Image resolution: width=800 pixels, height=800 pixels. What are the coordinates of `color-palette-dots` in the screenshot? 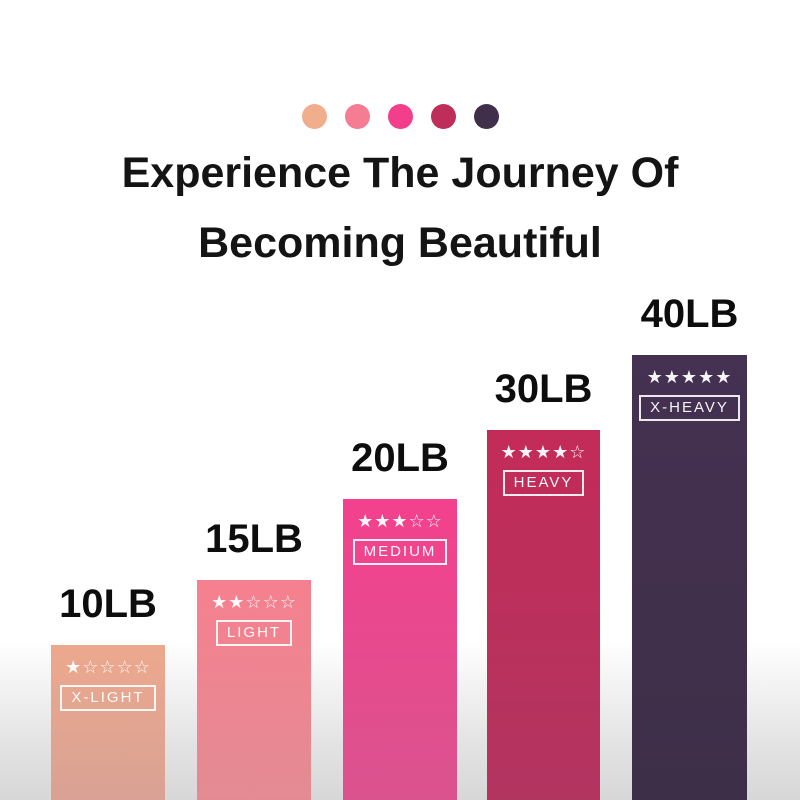 It's located at (400, 116).